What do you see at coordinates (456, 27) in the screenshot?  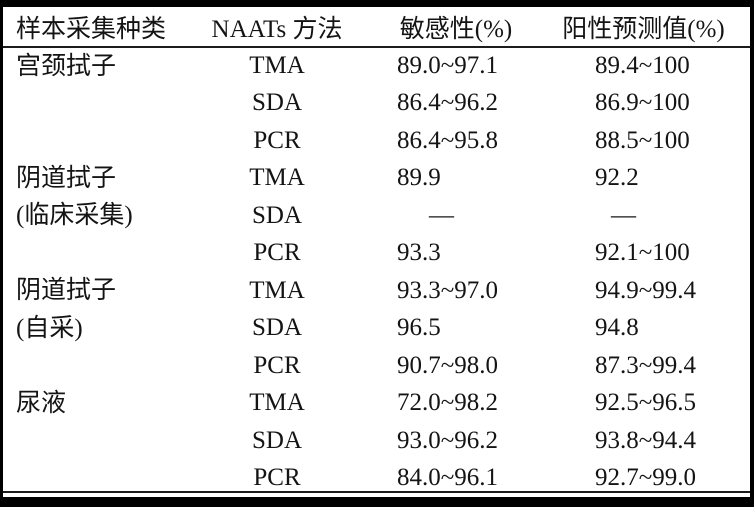 I see `column-header-sensitivity: 敏感性(%)` at bounding box center [456, 27].